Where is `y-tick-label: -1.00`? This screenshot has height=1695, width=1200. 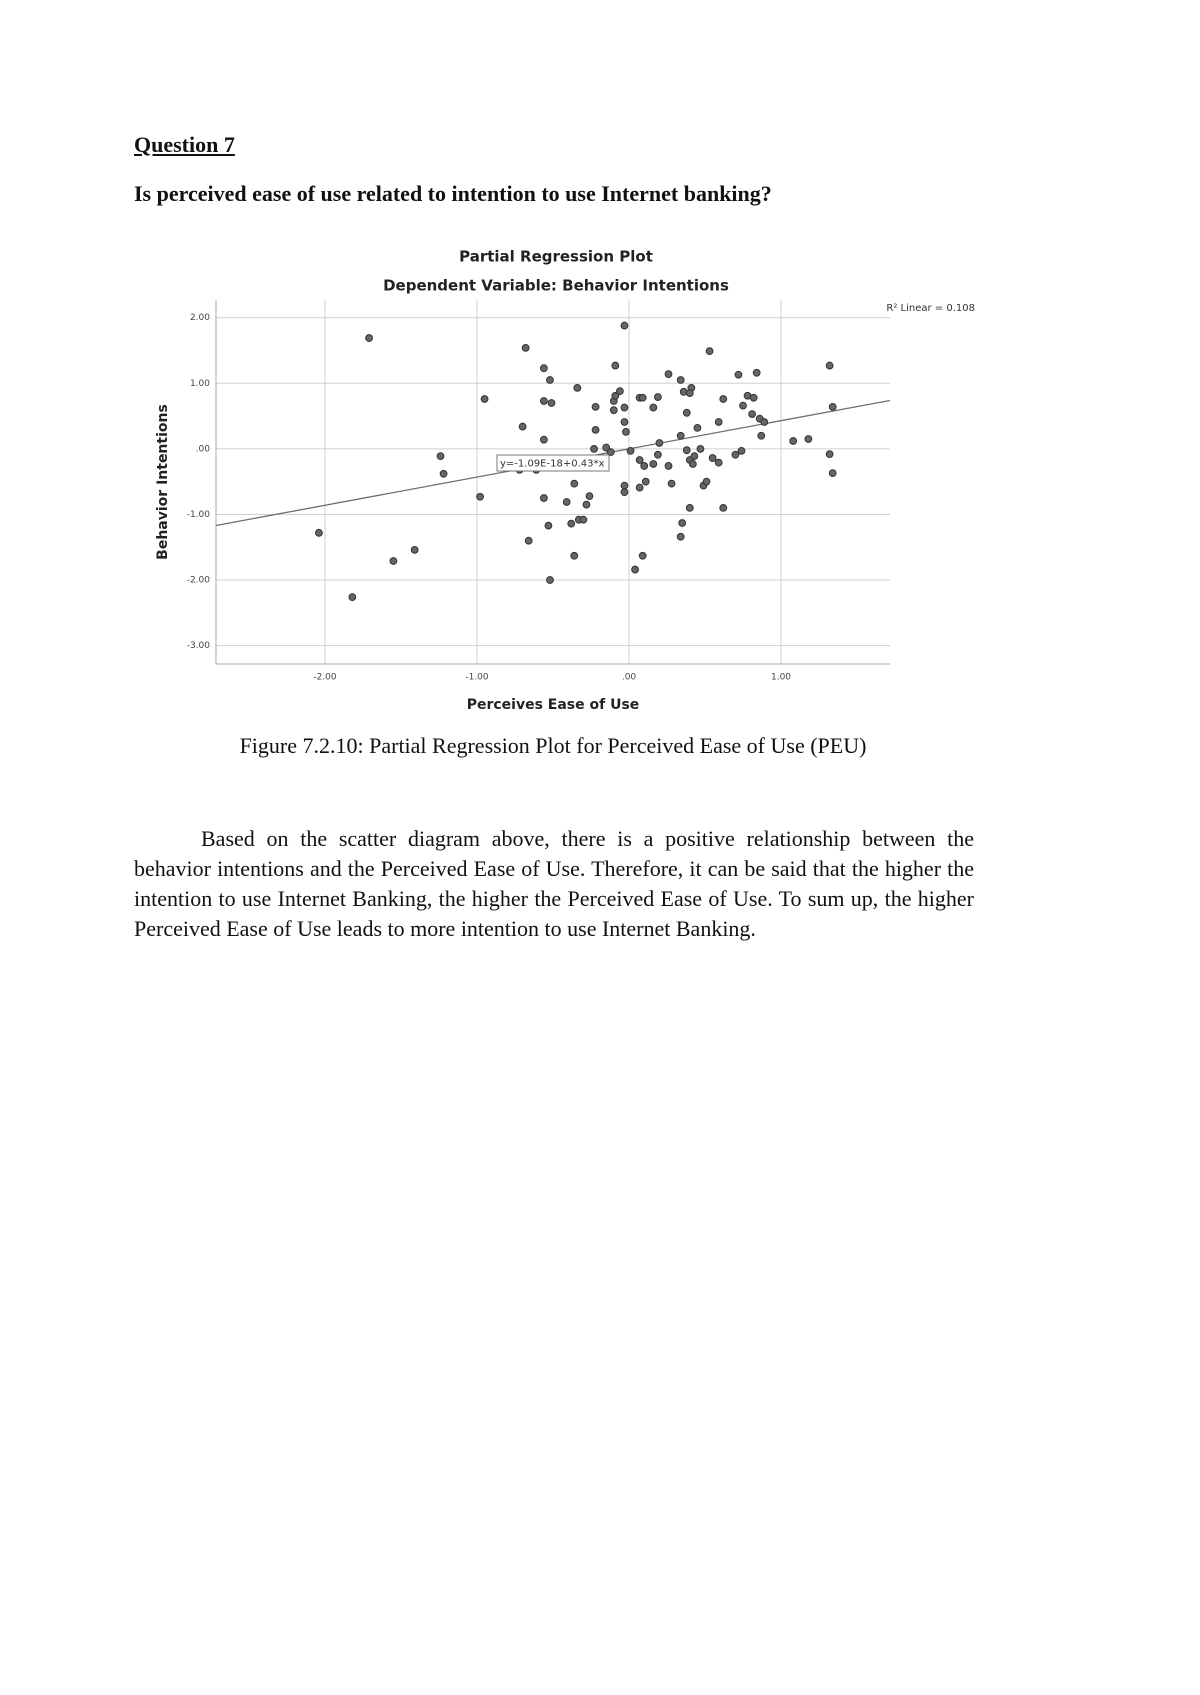
y-tick-label: -1.00 is located at coordinates (199, 515).